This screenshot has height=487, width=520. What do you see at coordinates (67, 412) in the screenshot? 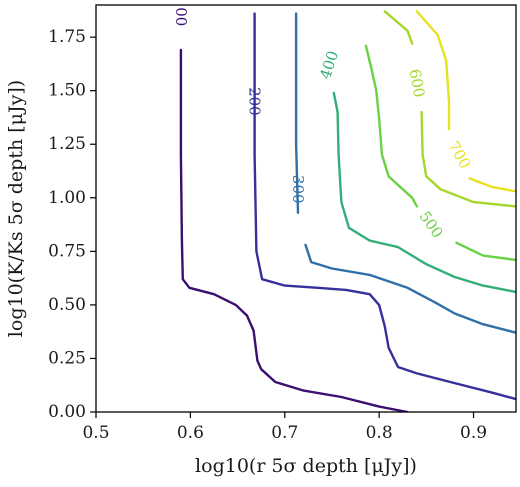
I see `y-tick-label: 0.00` at bounding box center [67, 412].